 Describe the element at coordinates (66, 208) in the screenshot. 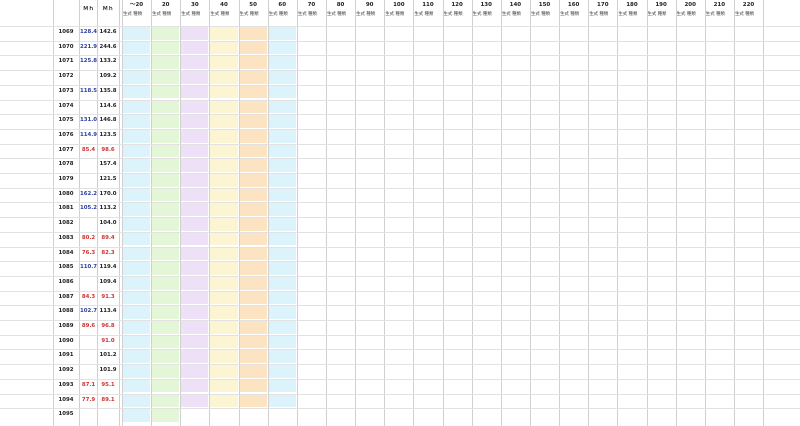

I see `row-number: 1081` at that location.